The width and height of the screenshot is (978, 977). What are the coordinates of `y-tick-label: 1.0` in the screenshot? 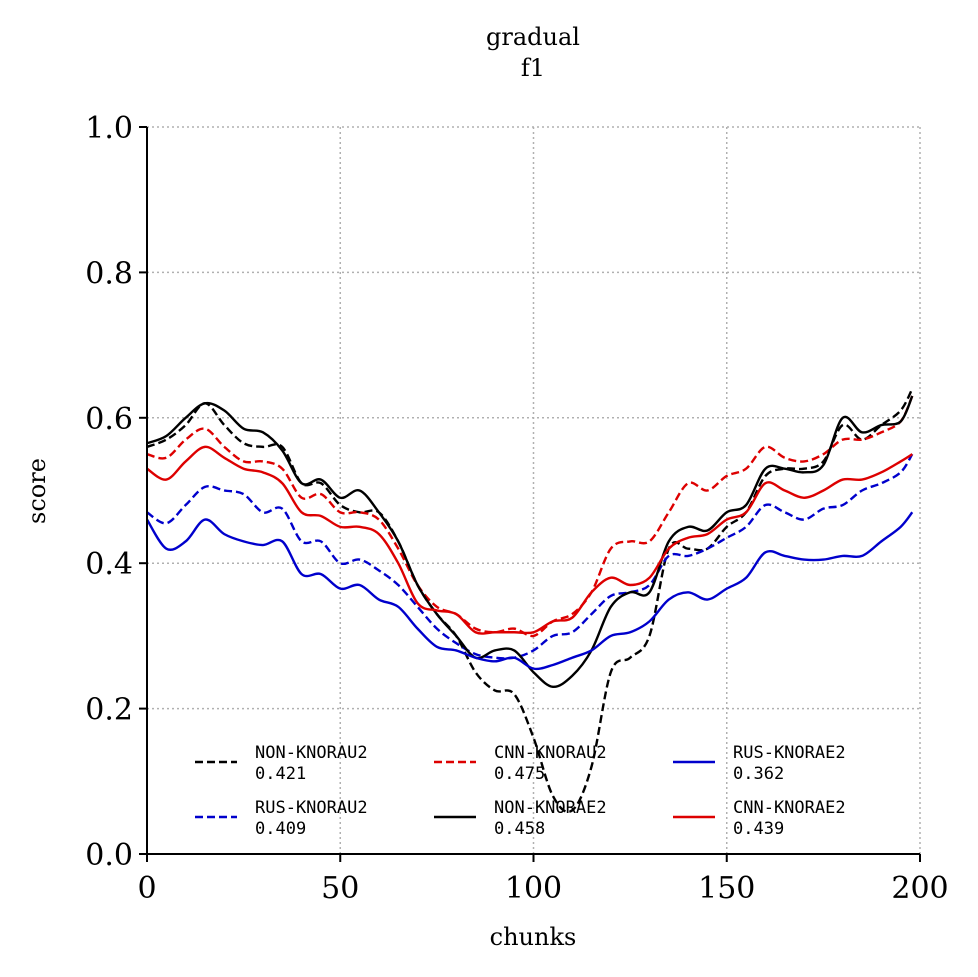 It's located at (109, 128).